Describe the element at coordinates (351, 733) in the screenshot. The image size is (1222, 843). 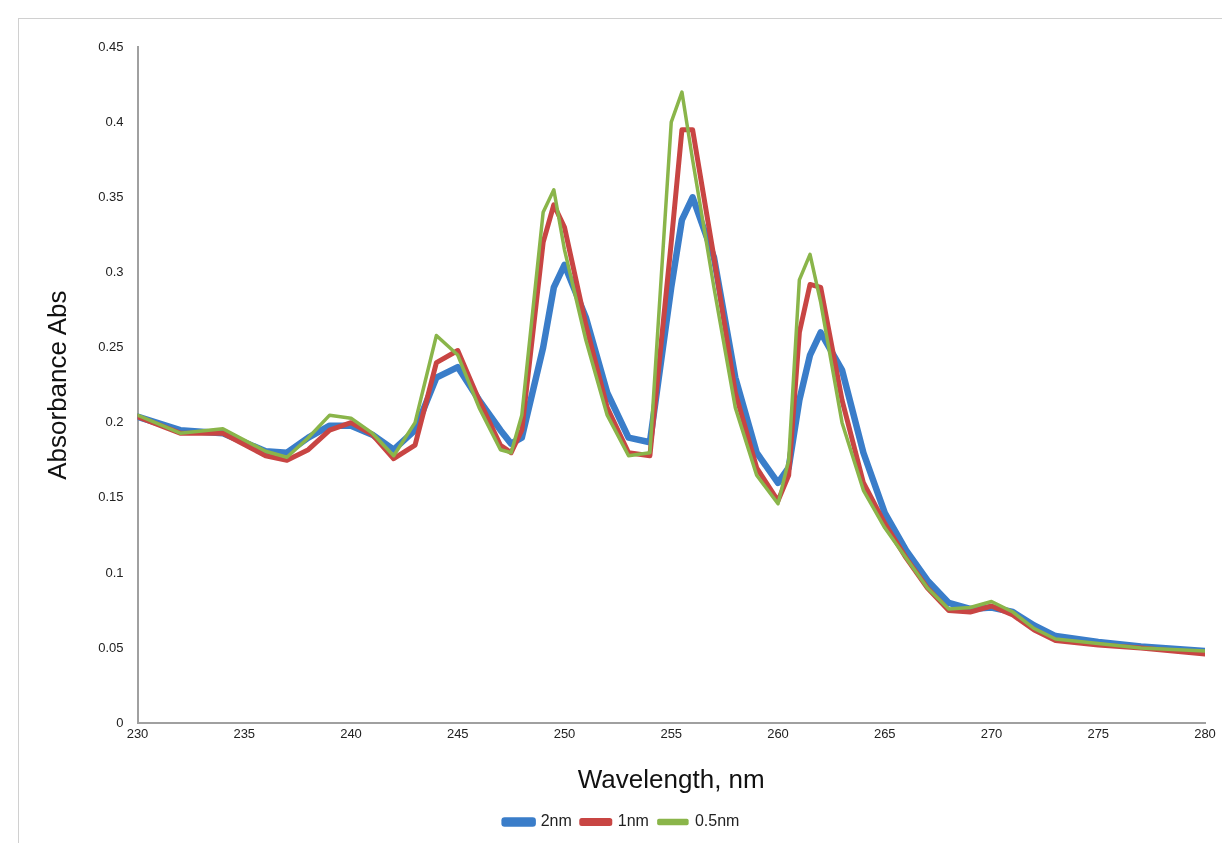
I see `x-tick-label: 240` at that location.